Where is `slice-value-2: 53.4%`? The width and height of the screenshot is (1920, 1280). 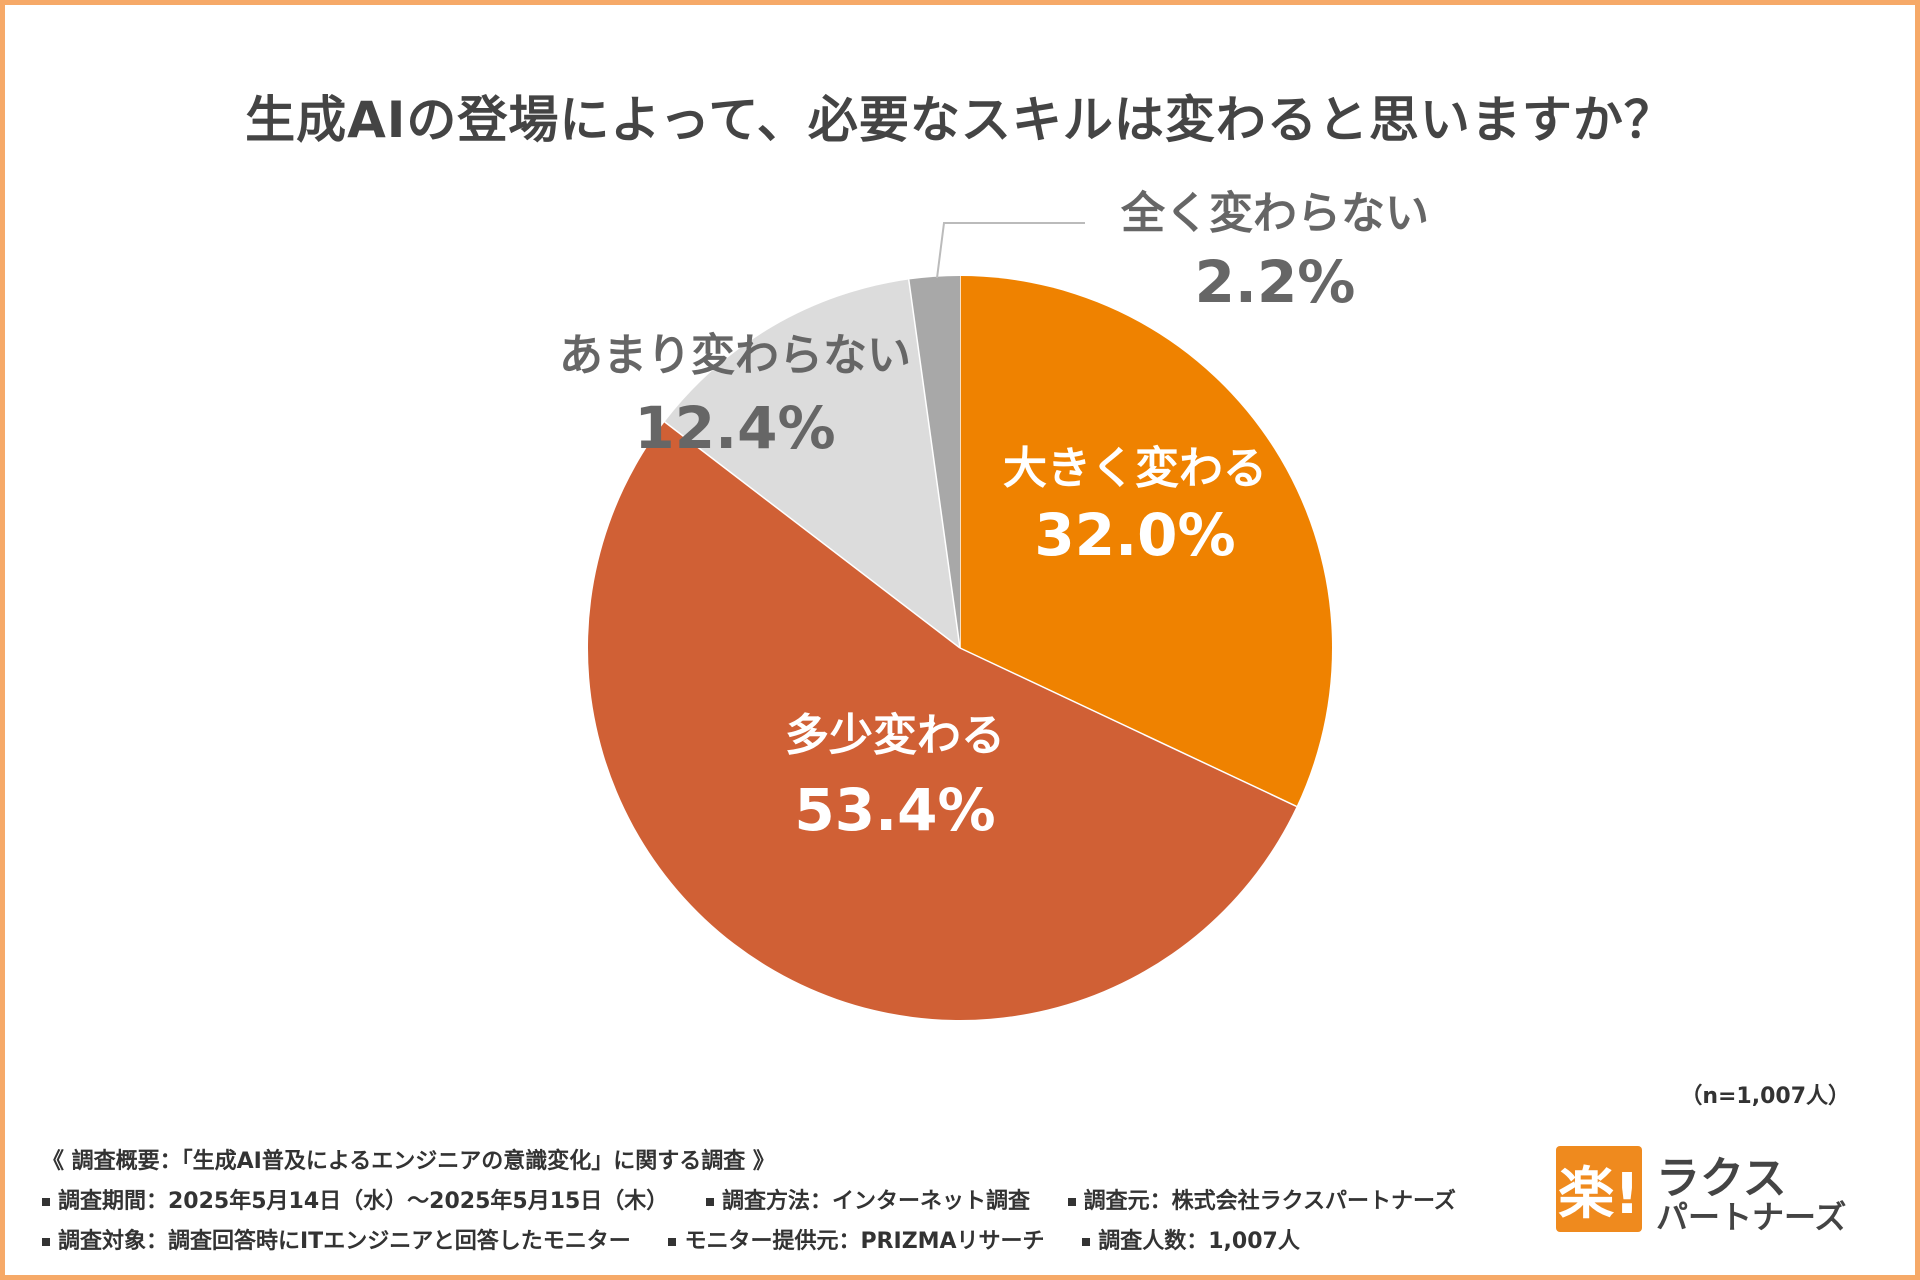
slice-value-2: 53.4% is located at coordinates (894, 810).